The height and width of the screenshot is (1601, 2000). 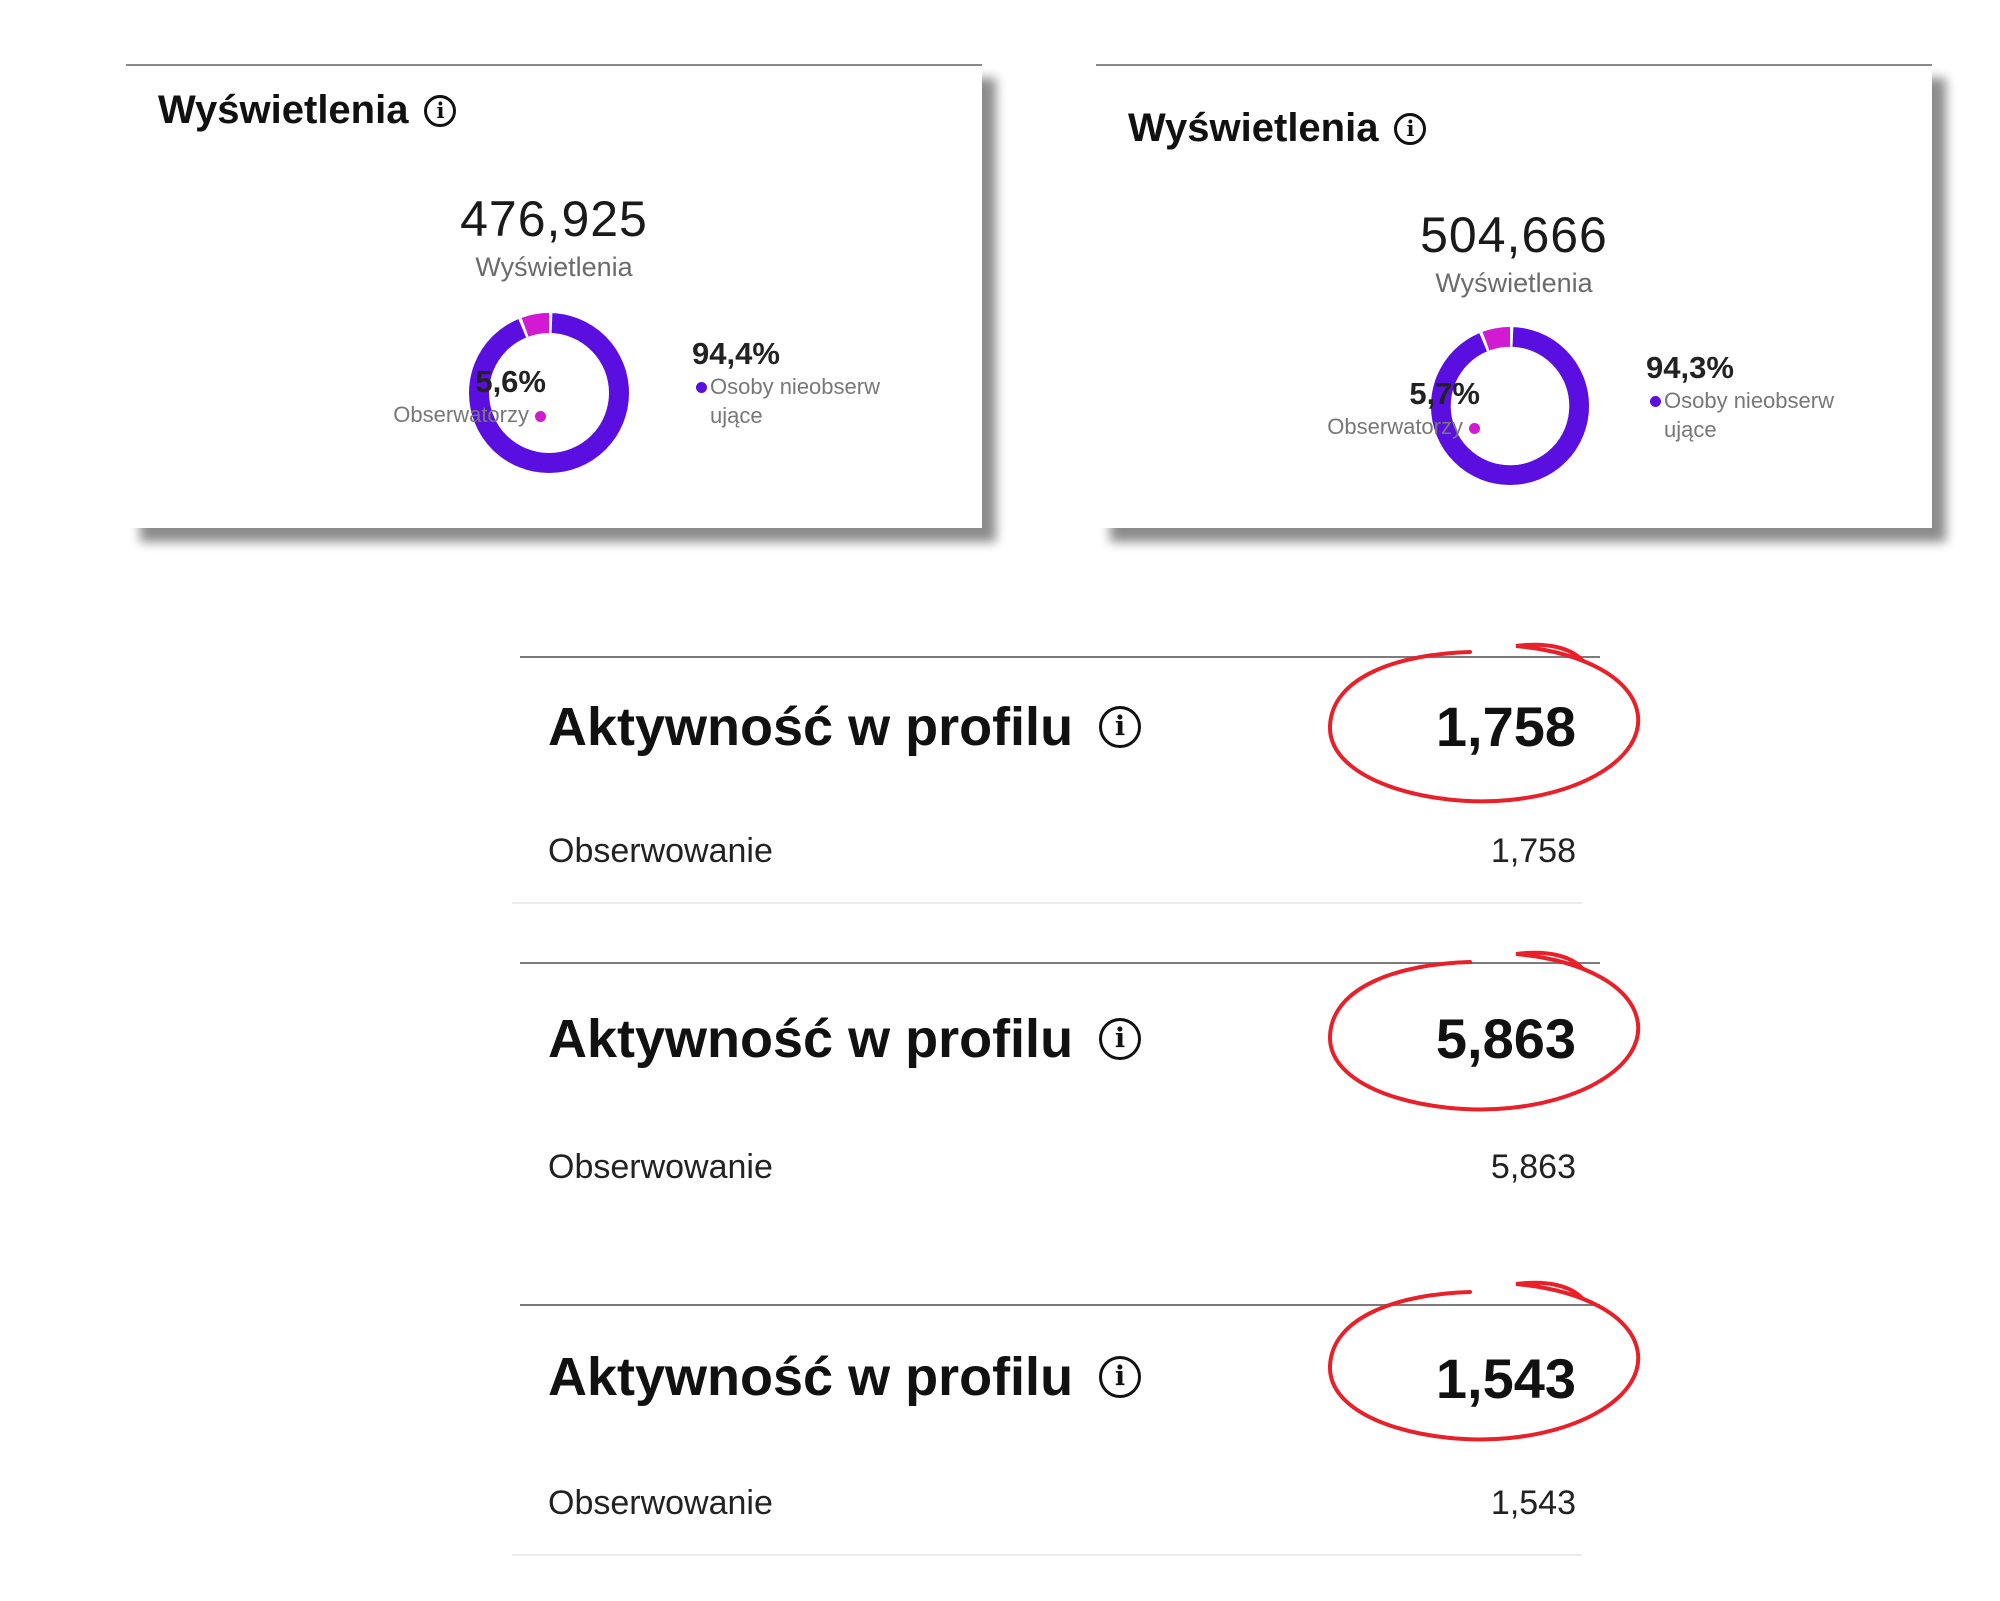 What do you see at coordinates (1514, 235) in the screenshot?
I see `views-total: 504,666` at bounding box center [1514, 235].